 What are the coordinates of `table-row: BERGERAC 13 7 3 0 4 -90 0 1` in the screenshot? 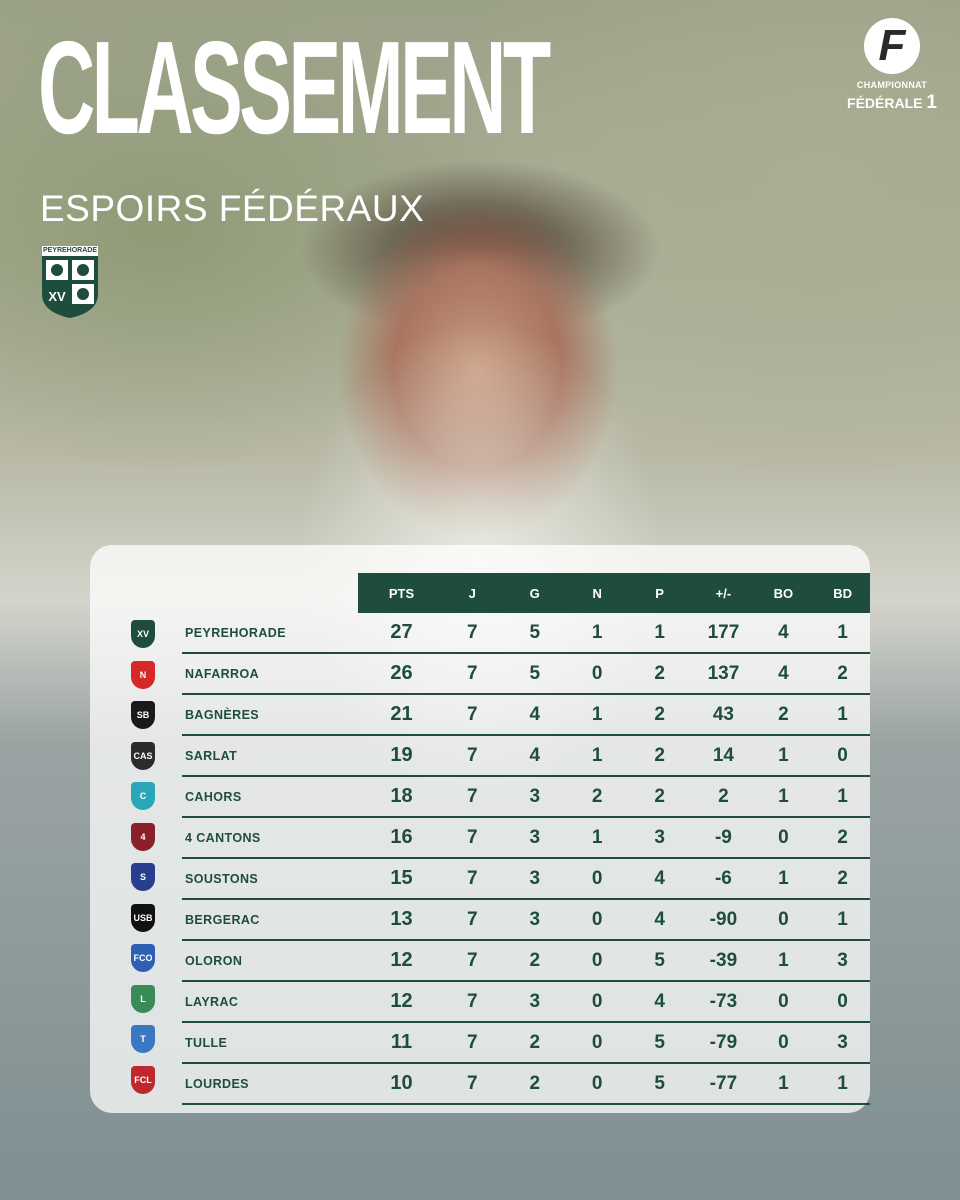 It's located at (526, 920).